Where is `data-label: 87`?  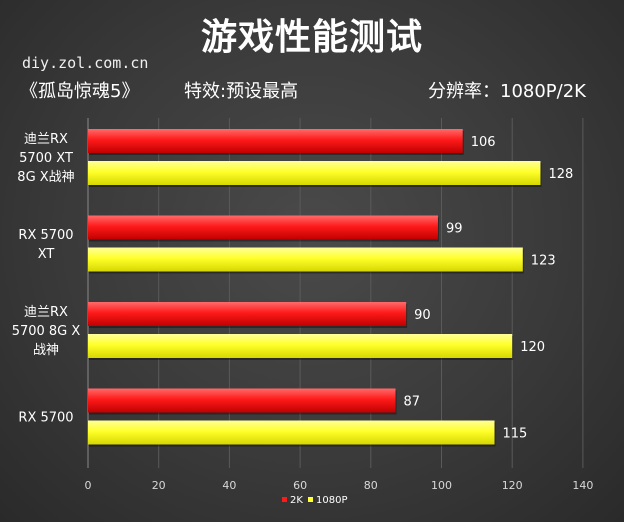
data-label: 87 is located at coordinates (412, 402).